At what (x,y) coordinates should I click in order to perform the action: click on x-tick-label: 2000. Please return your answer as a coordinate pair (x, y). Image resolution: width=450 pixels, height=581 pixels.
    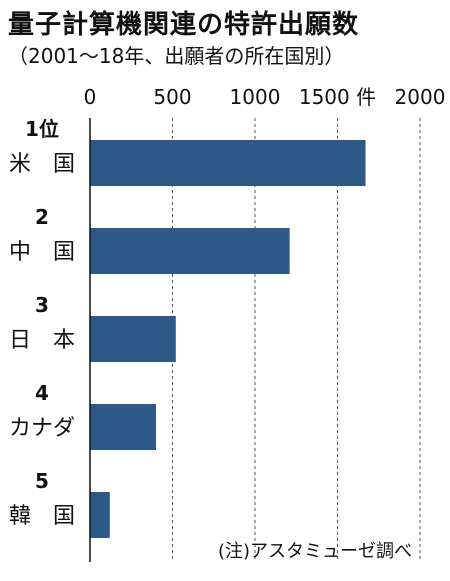
    Looking at the image, I should click on (420, 97).